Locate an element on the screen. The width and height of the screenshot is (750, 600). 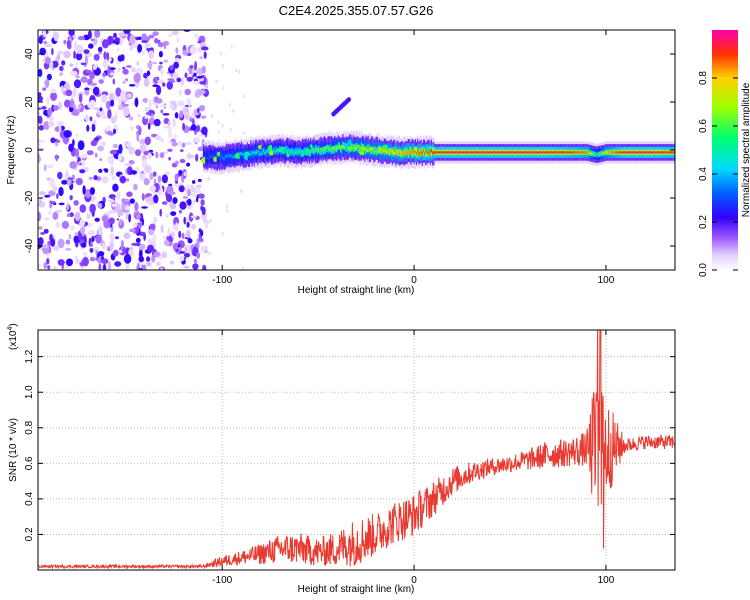
ridge-blob is located at coordinates (294, 151).